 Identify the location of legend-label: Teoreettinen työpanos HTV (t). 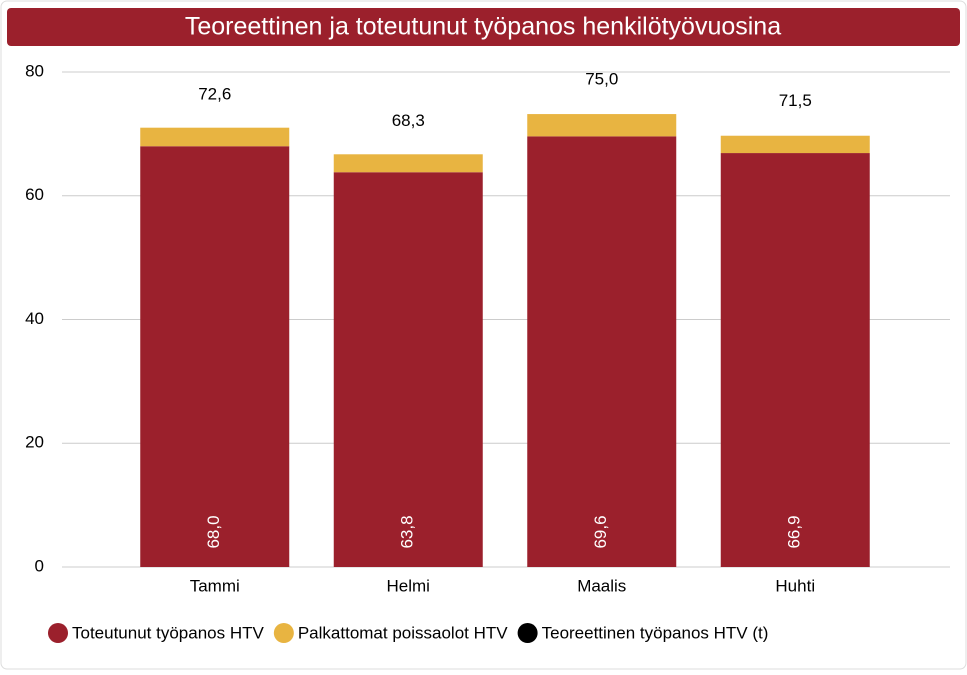
(655, 632).